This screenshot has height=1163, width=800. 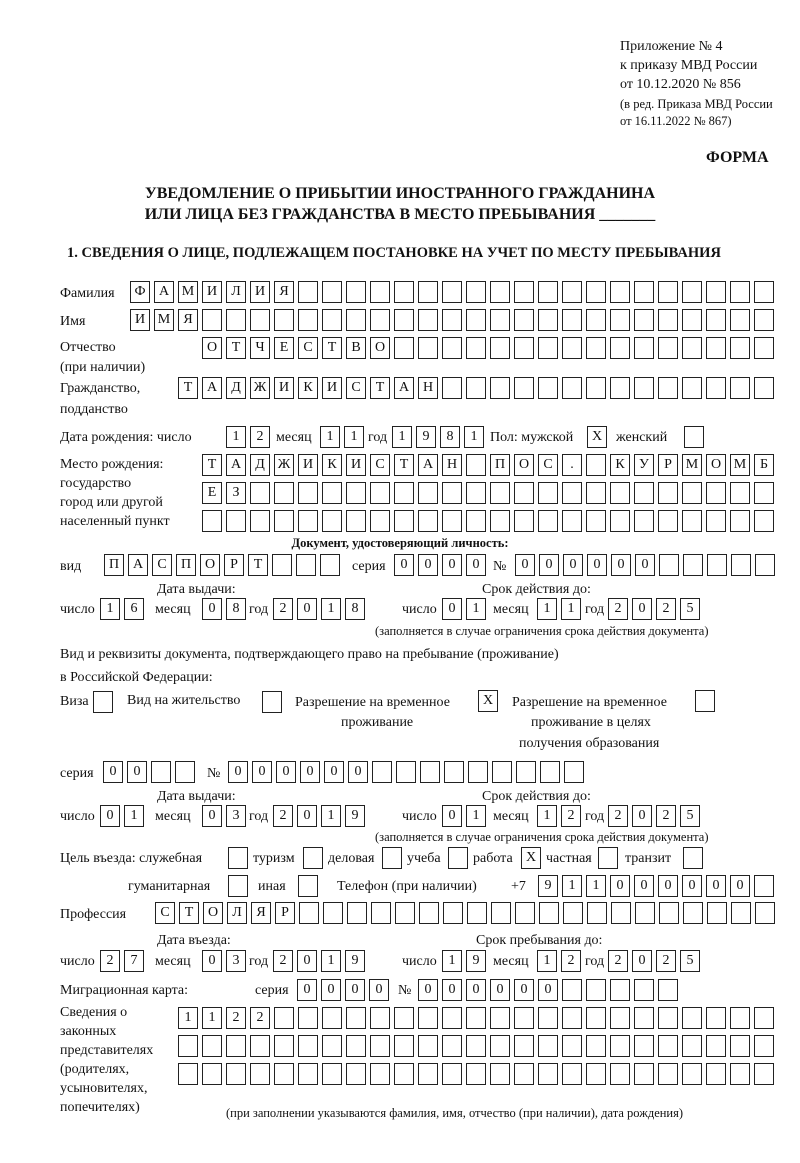 What do you see at coordinates (620, 465) in the screenshot?
I see `char-box: К` at bounding box center [620, 465].